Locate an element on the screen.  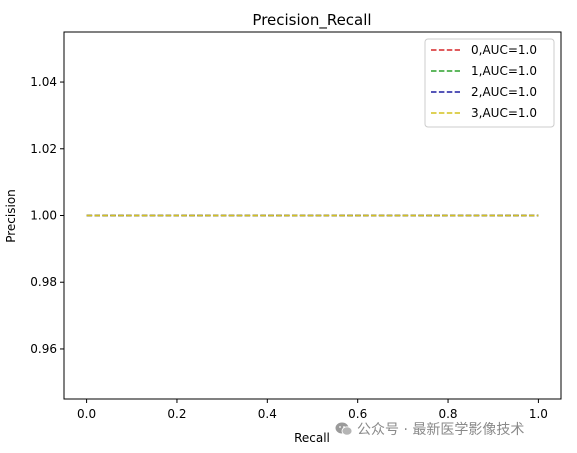
y-axis-label: Precision is located at coordinates (11, 216).